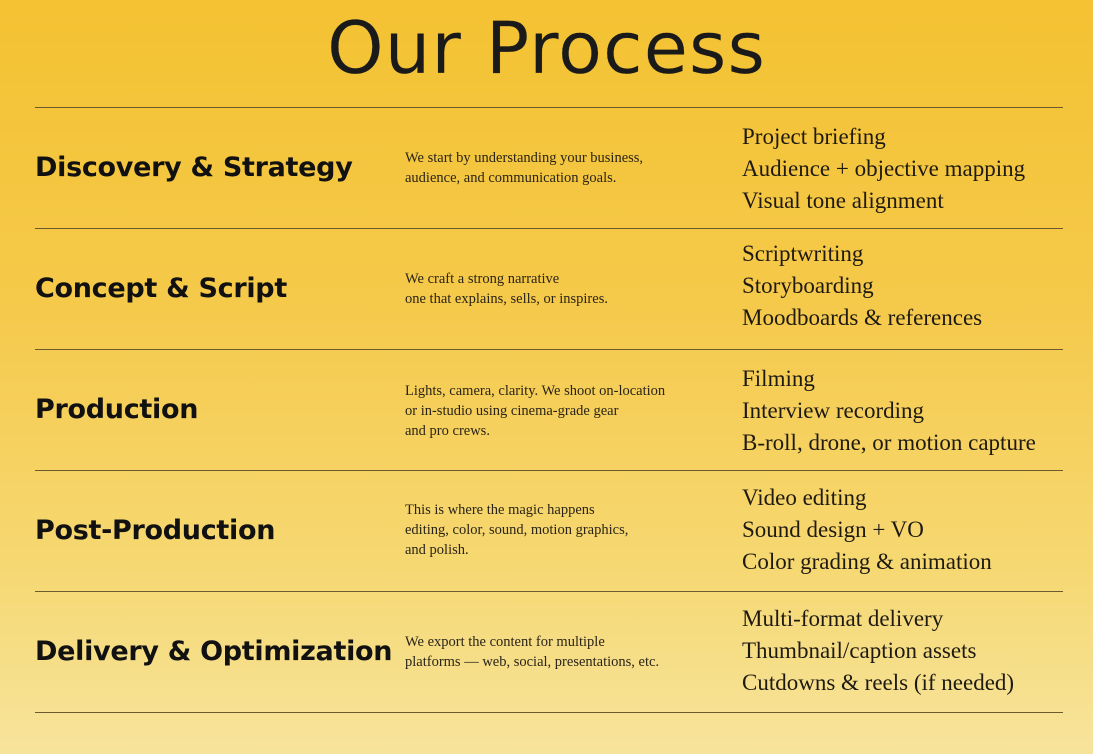 This screenshot has height=754, width=1093. Describe the element at coordinates (814, 136) in the screenshot. I see `list-item: Project briefing` at that location.